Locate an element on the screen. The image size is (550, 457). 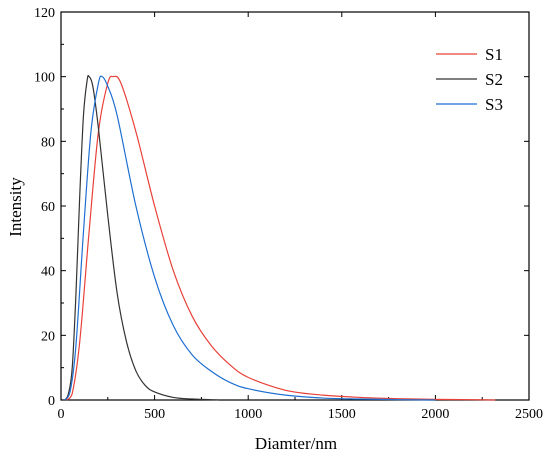
y-tick-label: 100 is located at coordinates (44, 78).